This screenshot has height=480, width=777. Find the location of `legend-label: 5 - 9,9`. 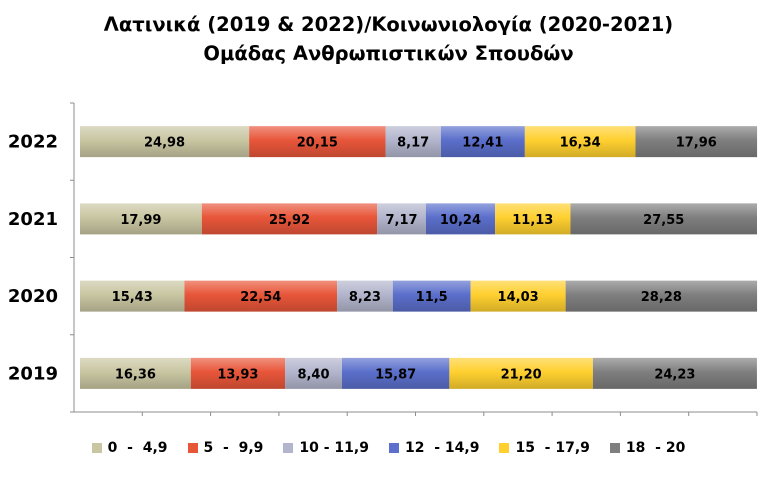

legend-label: 5 - 9,9 is located at coordinates (233, 448).